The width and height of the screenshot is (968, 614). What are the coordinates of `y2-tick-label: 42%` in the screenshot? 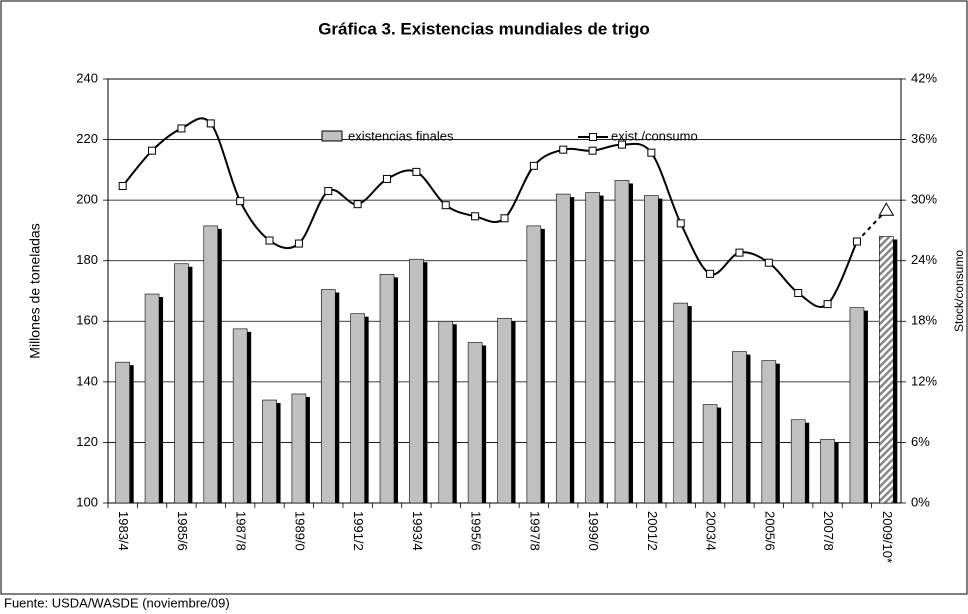 It's located at (924, 77).